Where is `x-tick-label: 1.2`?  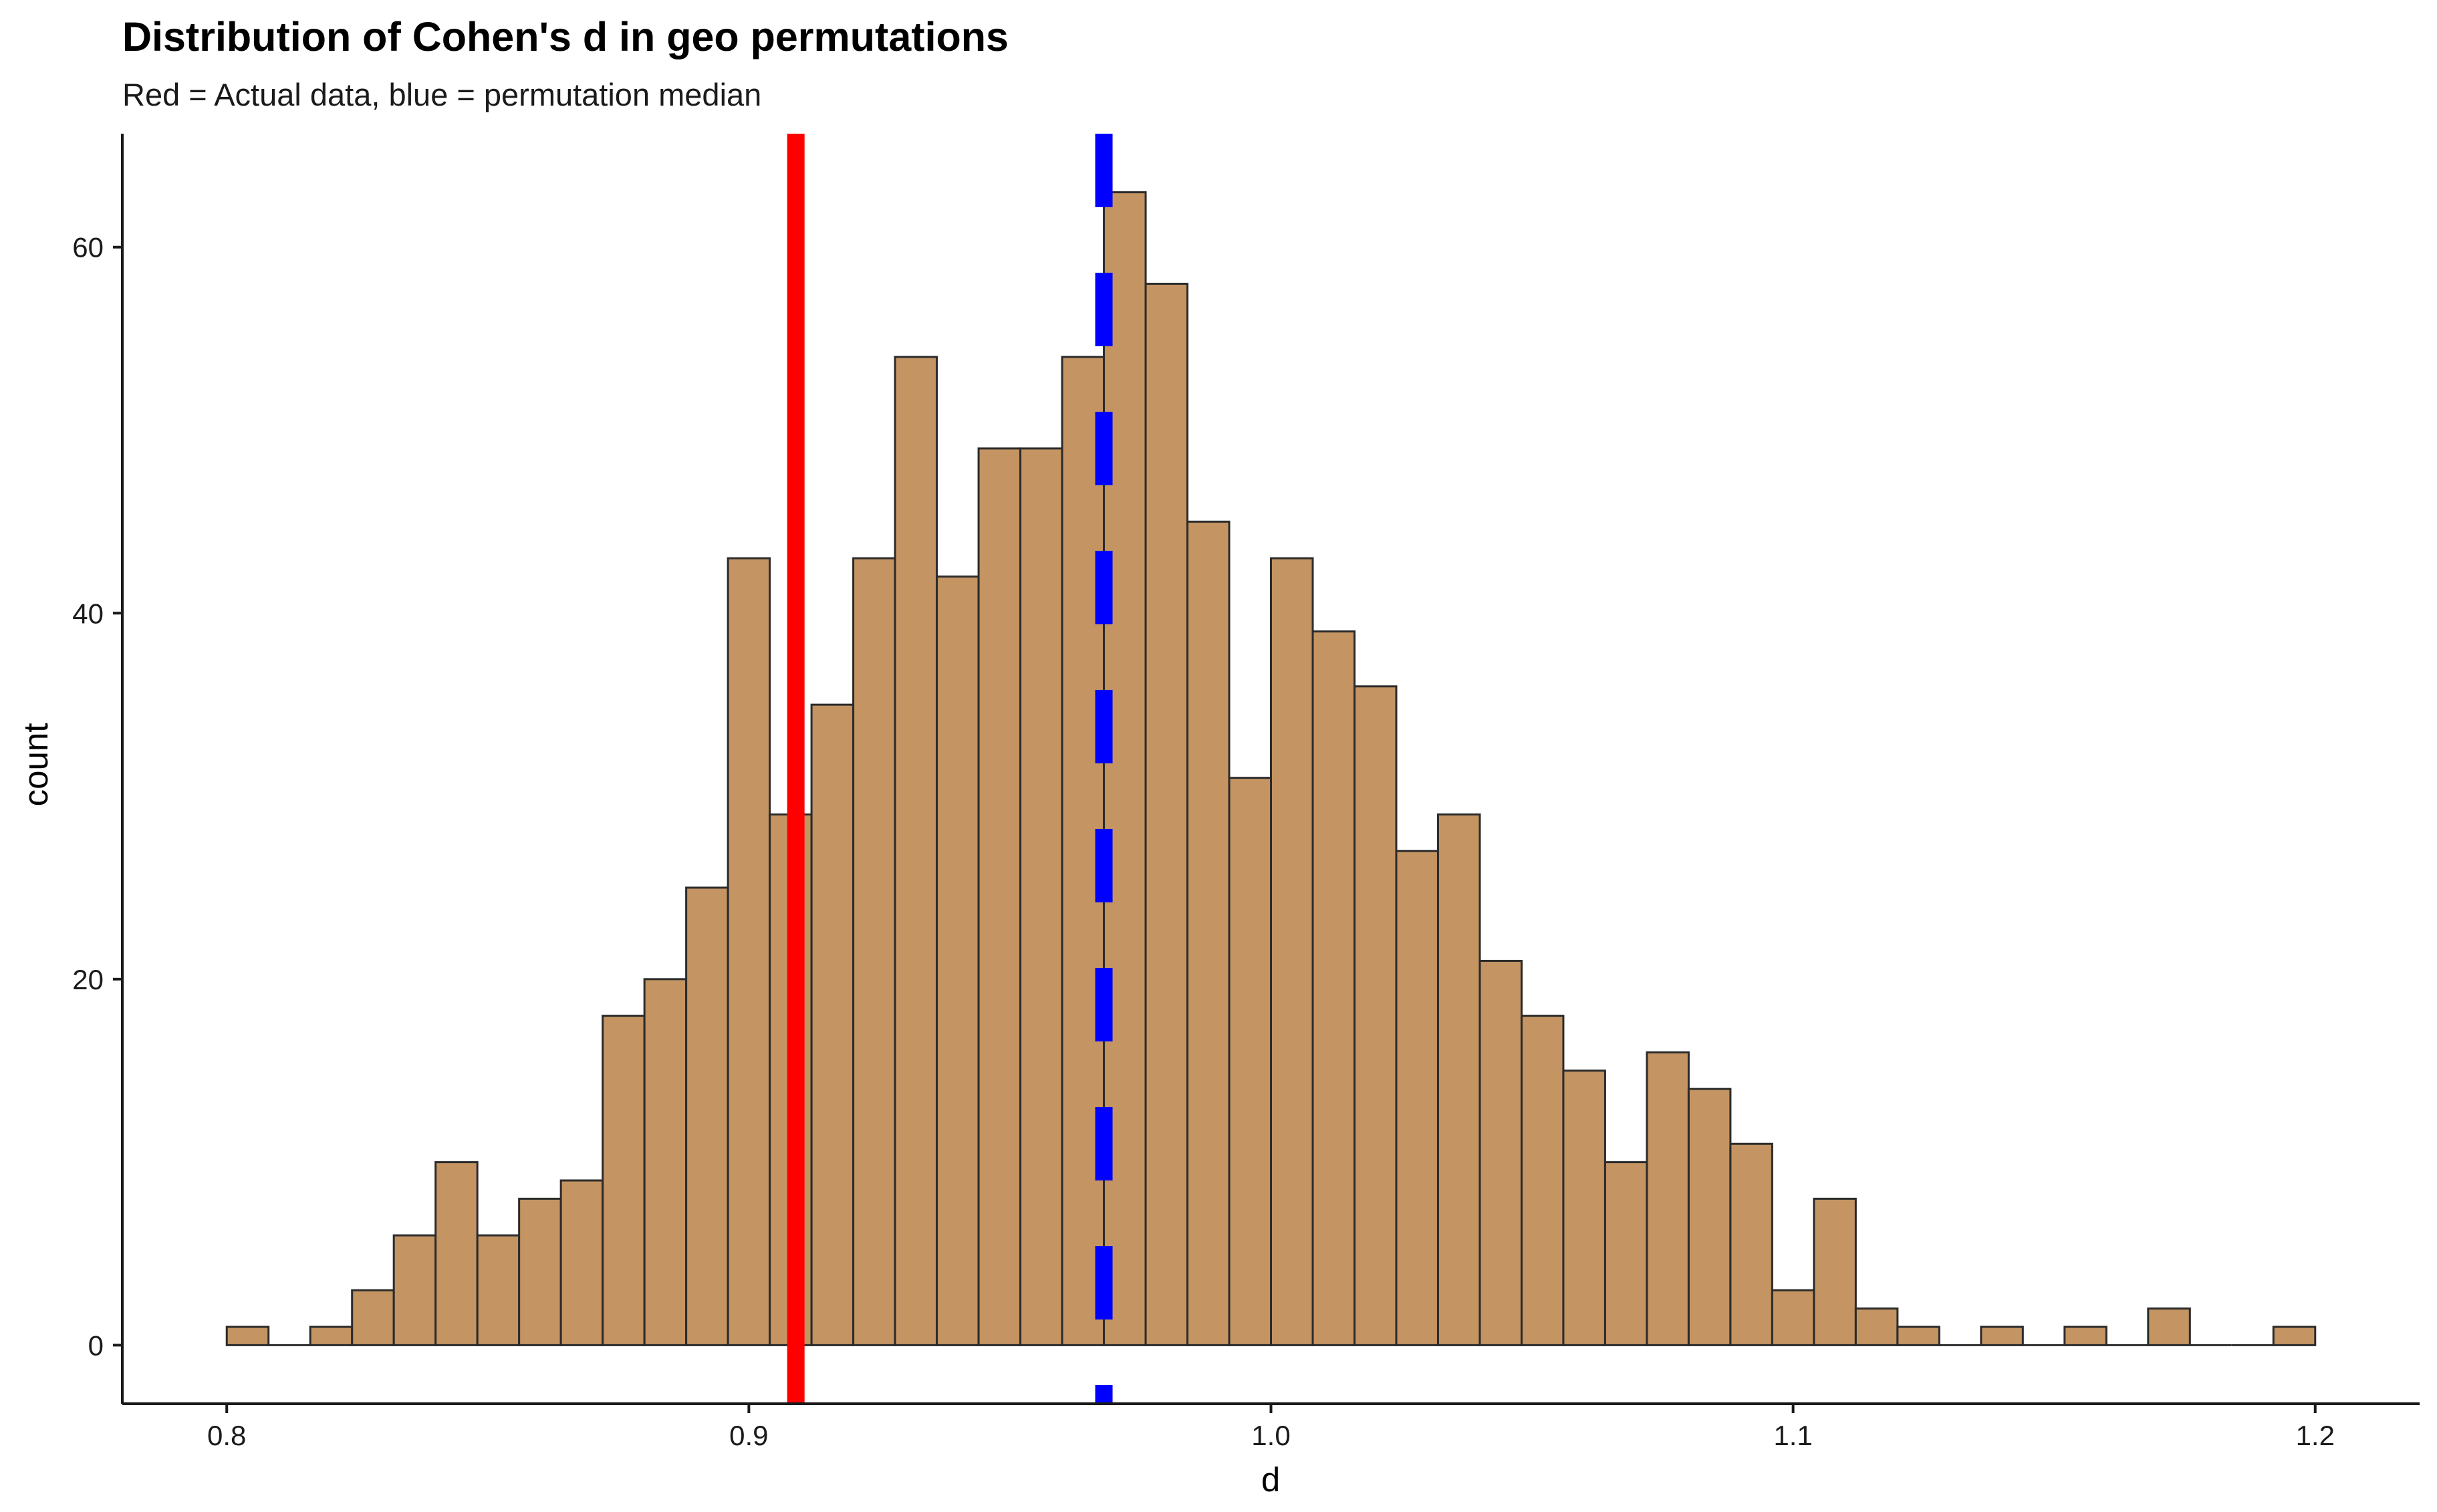 x-tick-label: 1.2 is located at coordinates (2315, 1435).